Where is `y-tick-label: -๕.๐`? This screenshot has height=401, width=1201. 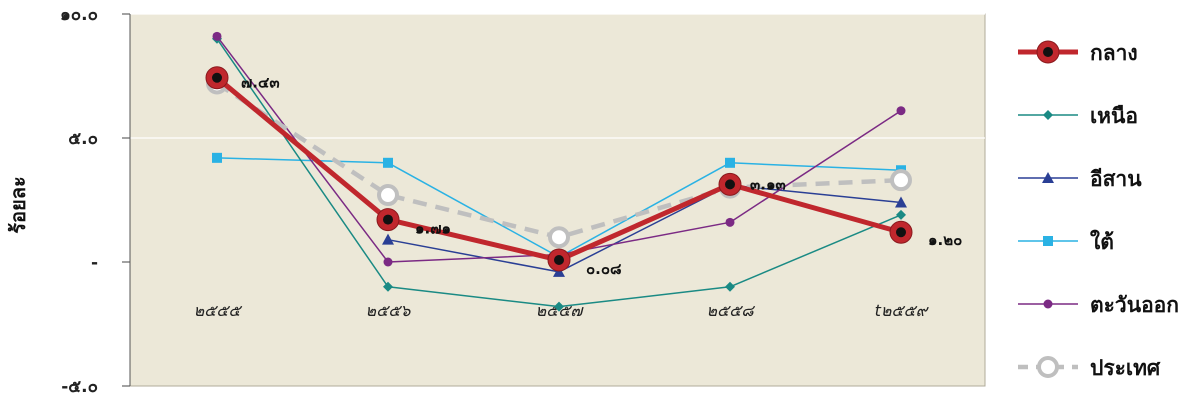 y-tick-label: -๕.๐ is located at coordinates (79, 387).